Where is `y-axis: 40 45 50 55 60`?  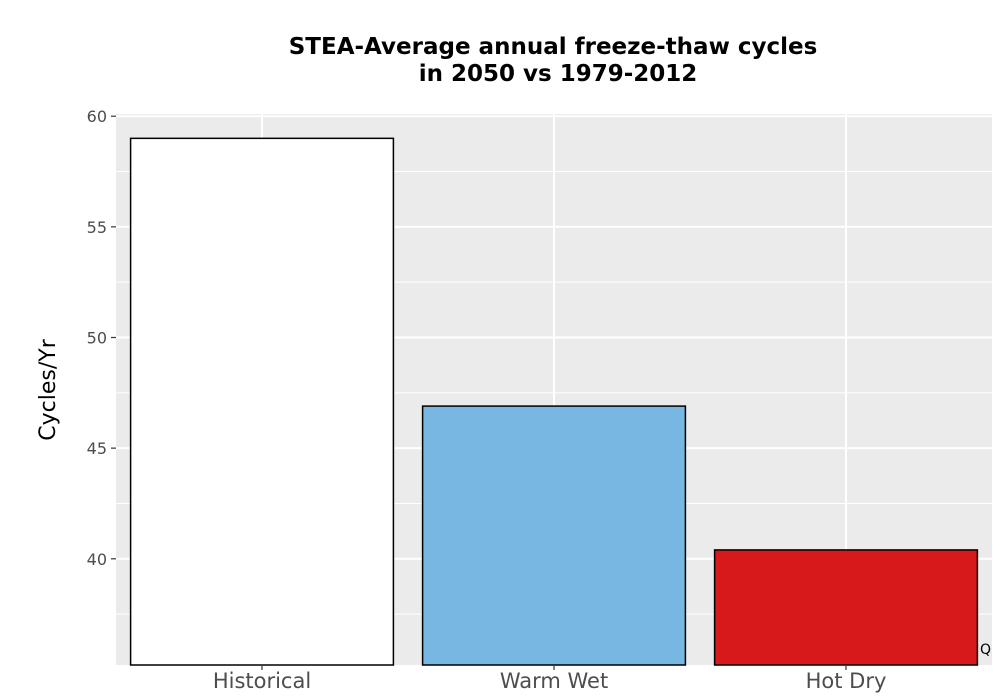 y-axis: 40 45 50 55 60 is located at coordinates (101, 338).